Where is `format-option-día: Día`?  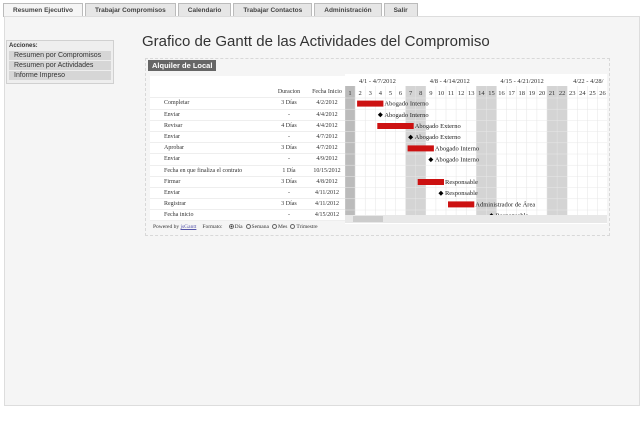
format-option-día: Día is located at coordinates (235, 227).